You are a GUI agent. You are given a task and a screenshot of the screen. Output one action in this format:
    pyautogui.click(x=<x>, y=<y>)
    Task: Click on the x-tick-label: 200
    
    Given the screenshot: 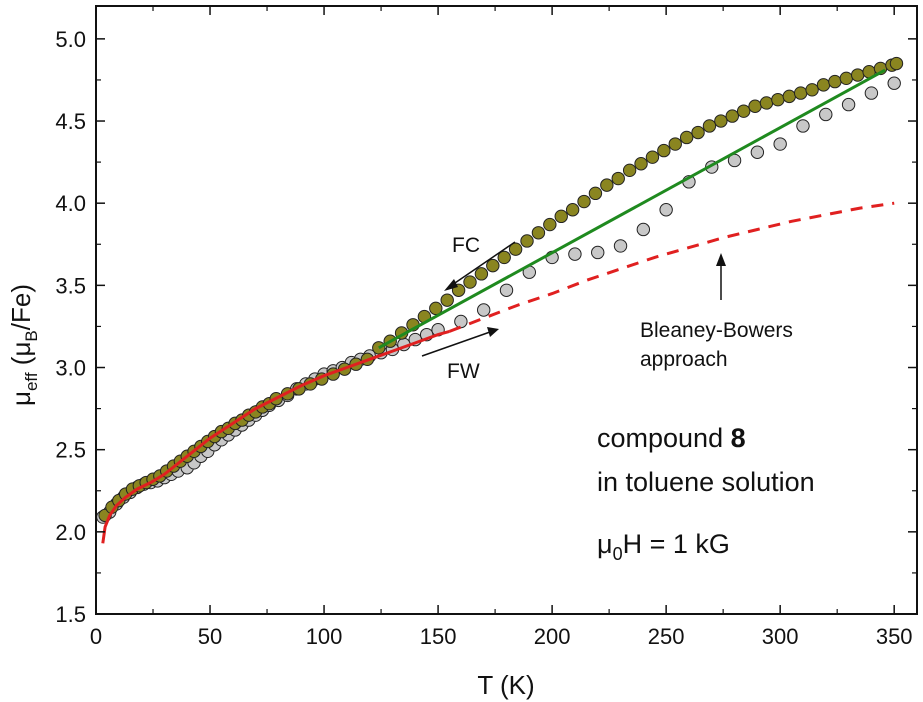 What is the action you would take?
    pyautogui.click(x=552, y=636)
    